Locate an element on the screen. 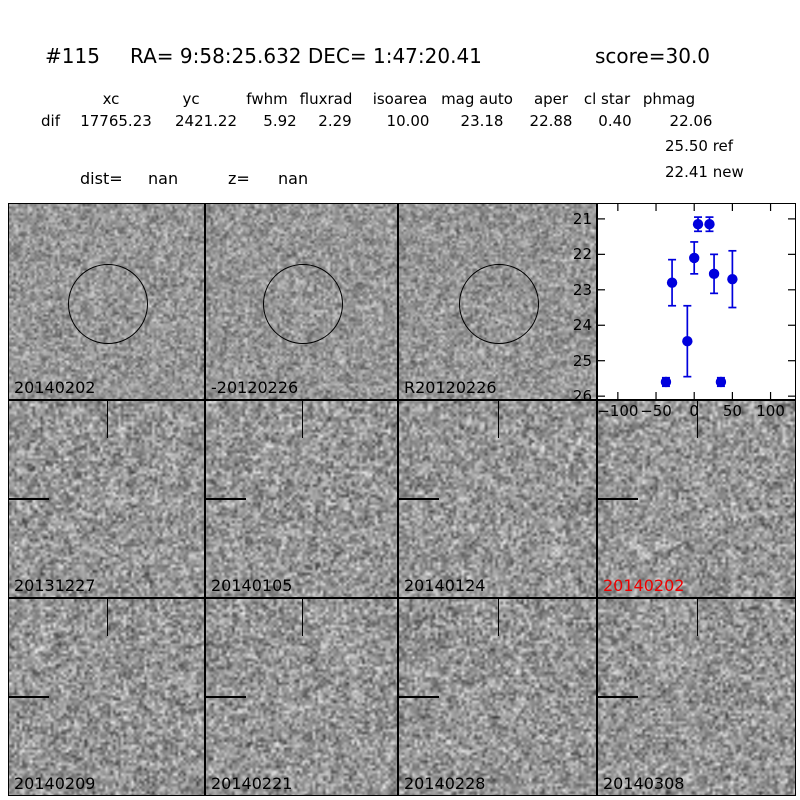  y-tick-label: 21 is located at coordinates (582, 218).